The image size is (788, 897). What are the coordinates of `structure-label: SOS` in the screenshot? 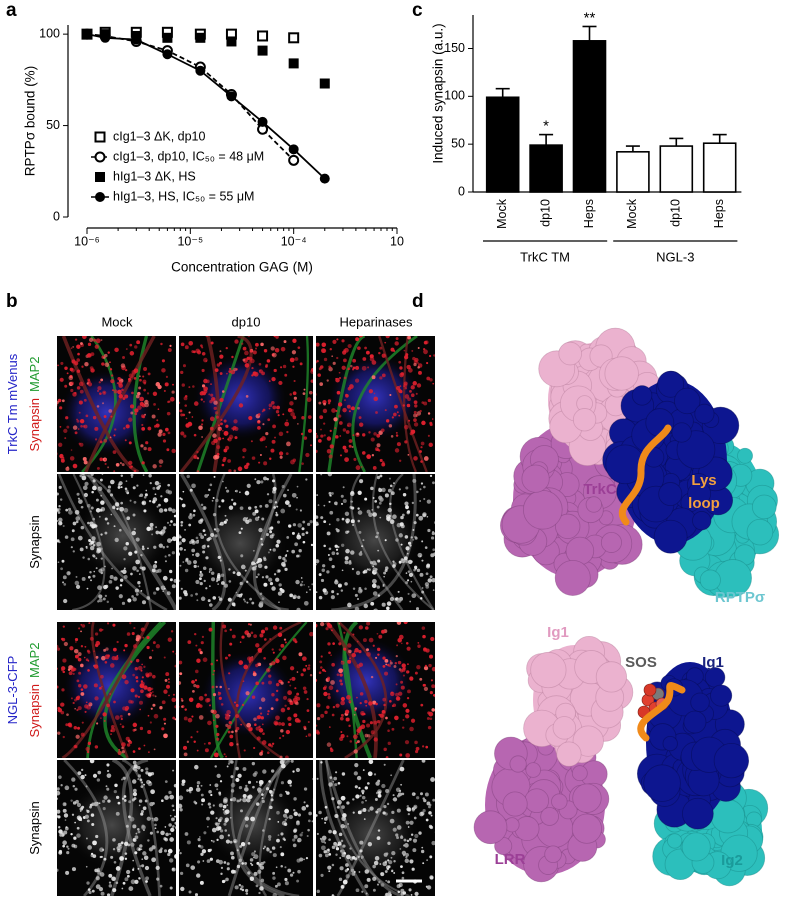 It's located at (641, 662).